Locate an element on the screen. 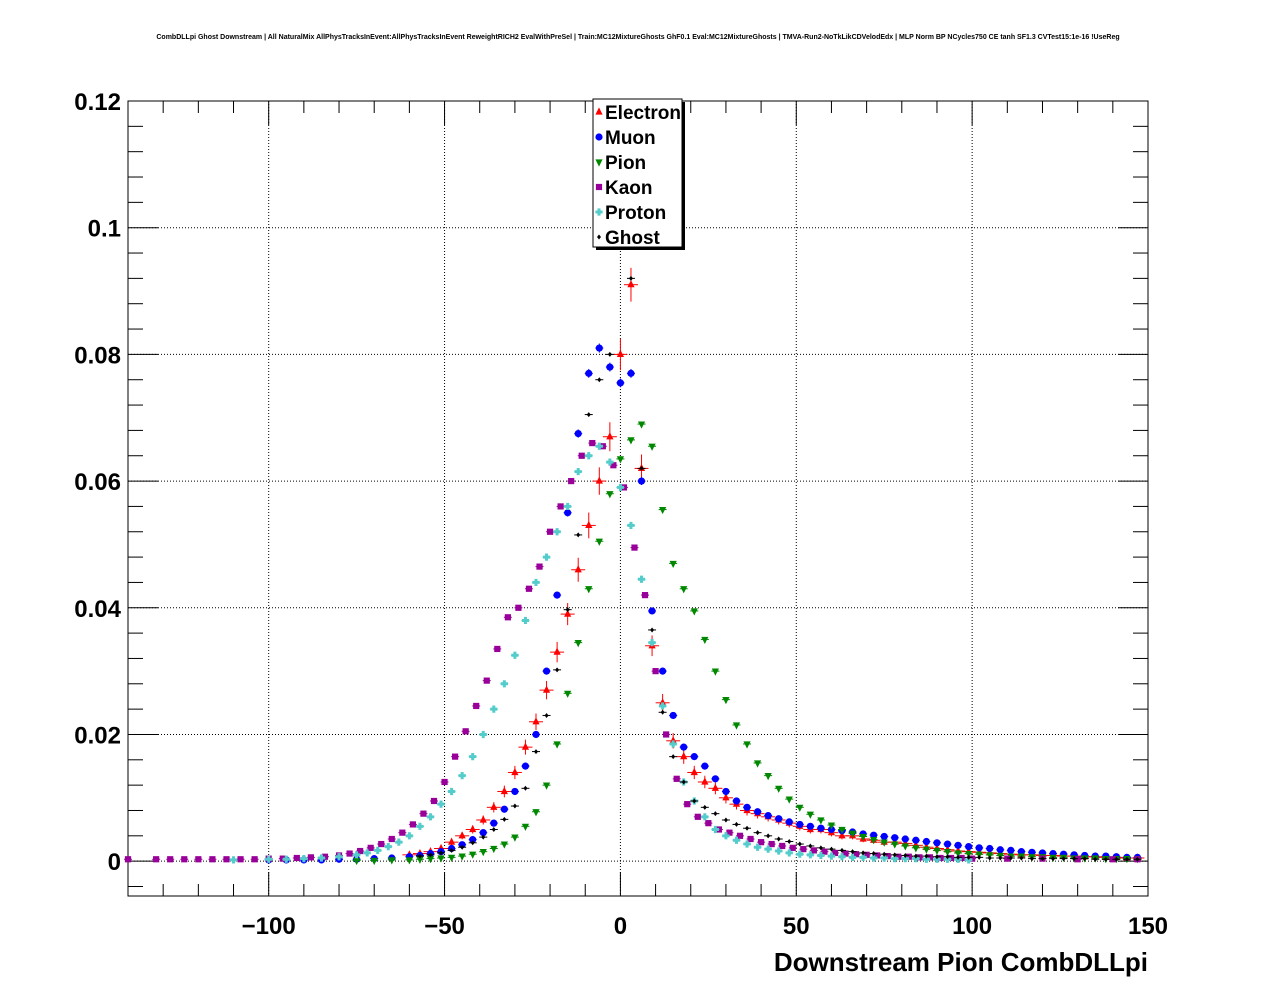 The height and width of the screenshot is (996, 1276). x-axis-label: Downstream Pion CombDLLpi is located at coordinates (961, 962).